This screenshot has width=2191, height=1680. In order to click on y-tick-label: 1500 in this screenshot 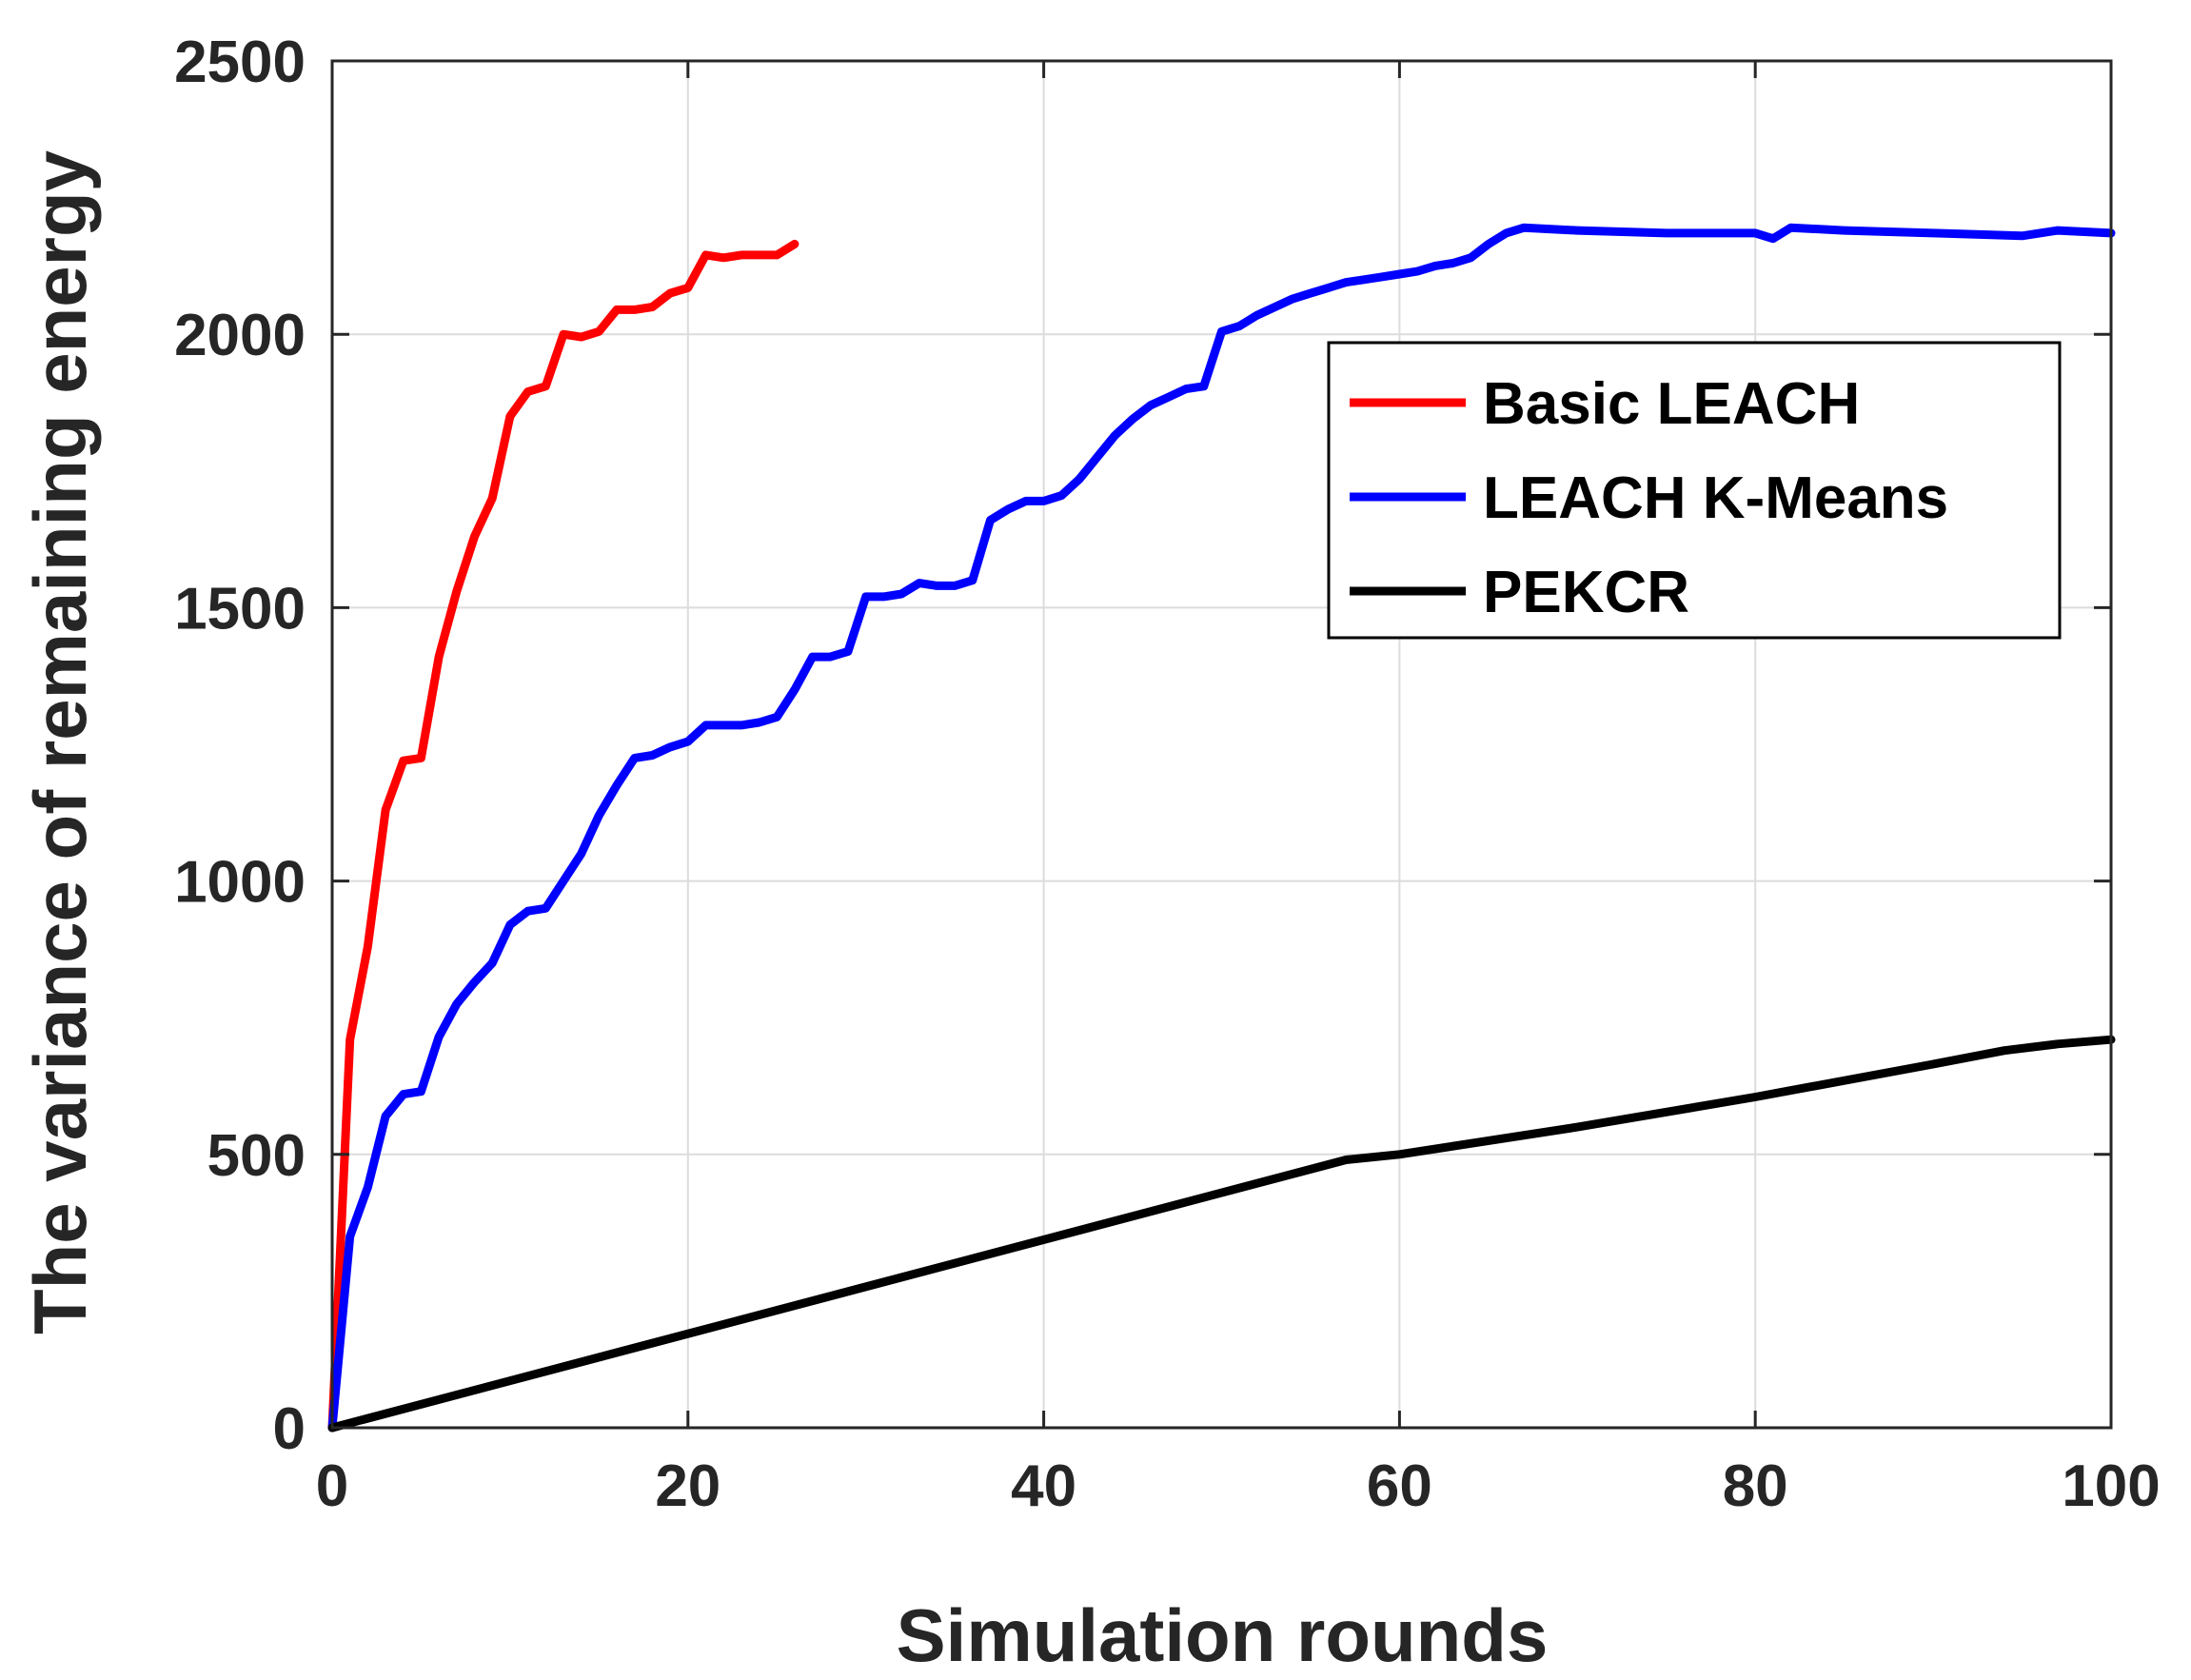, I will do `click(240, 609)`.